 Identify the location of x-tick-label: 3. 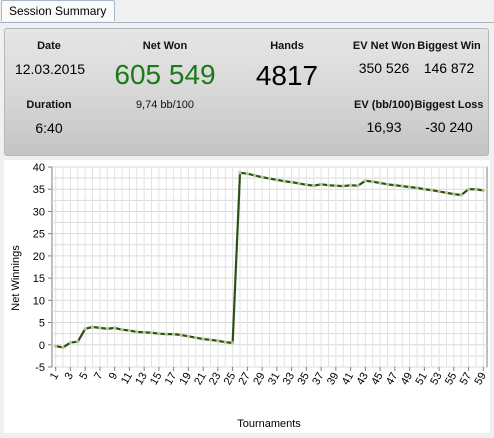
(69, 376).